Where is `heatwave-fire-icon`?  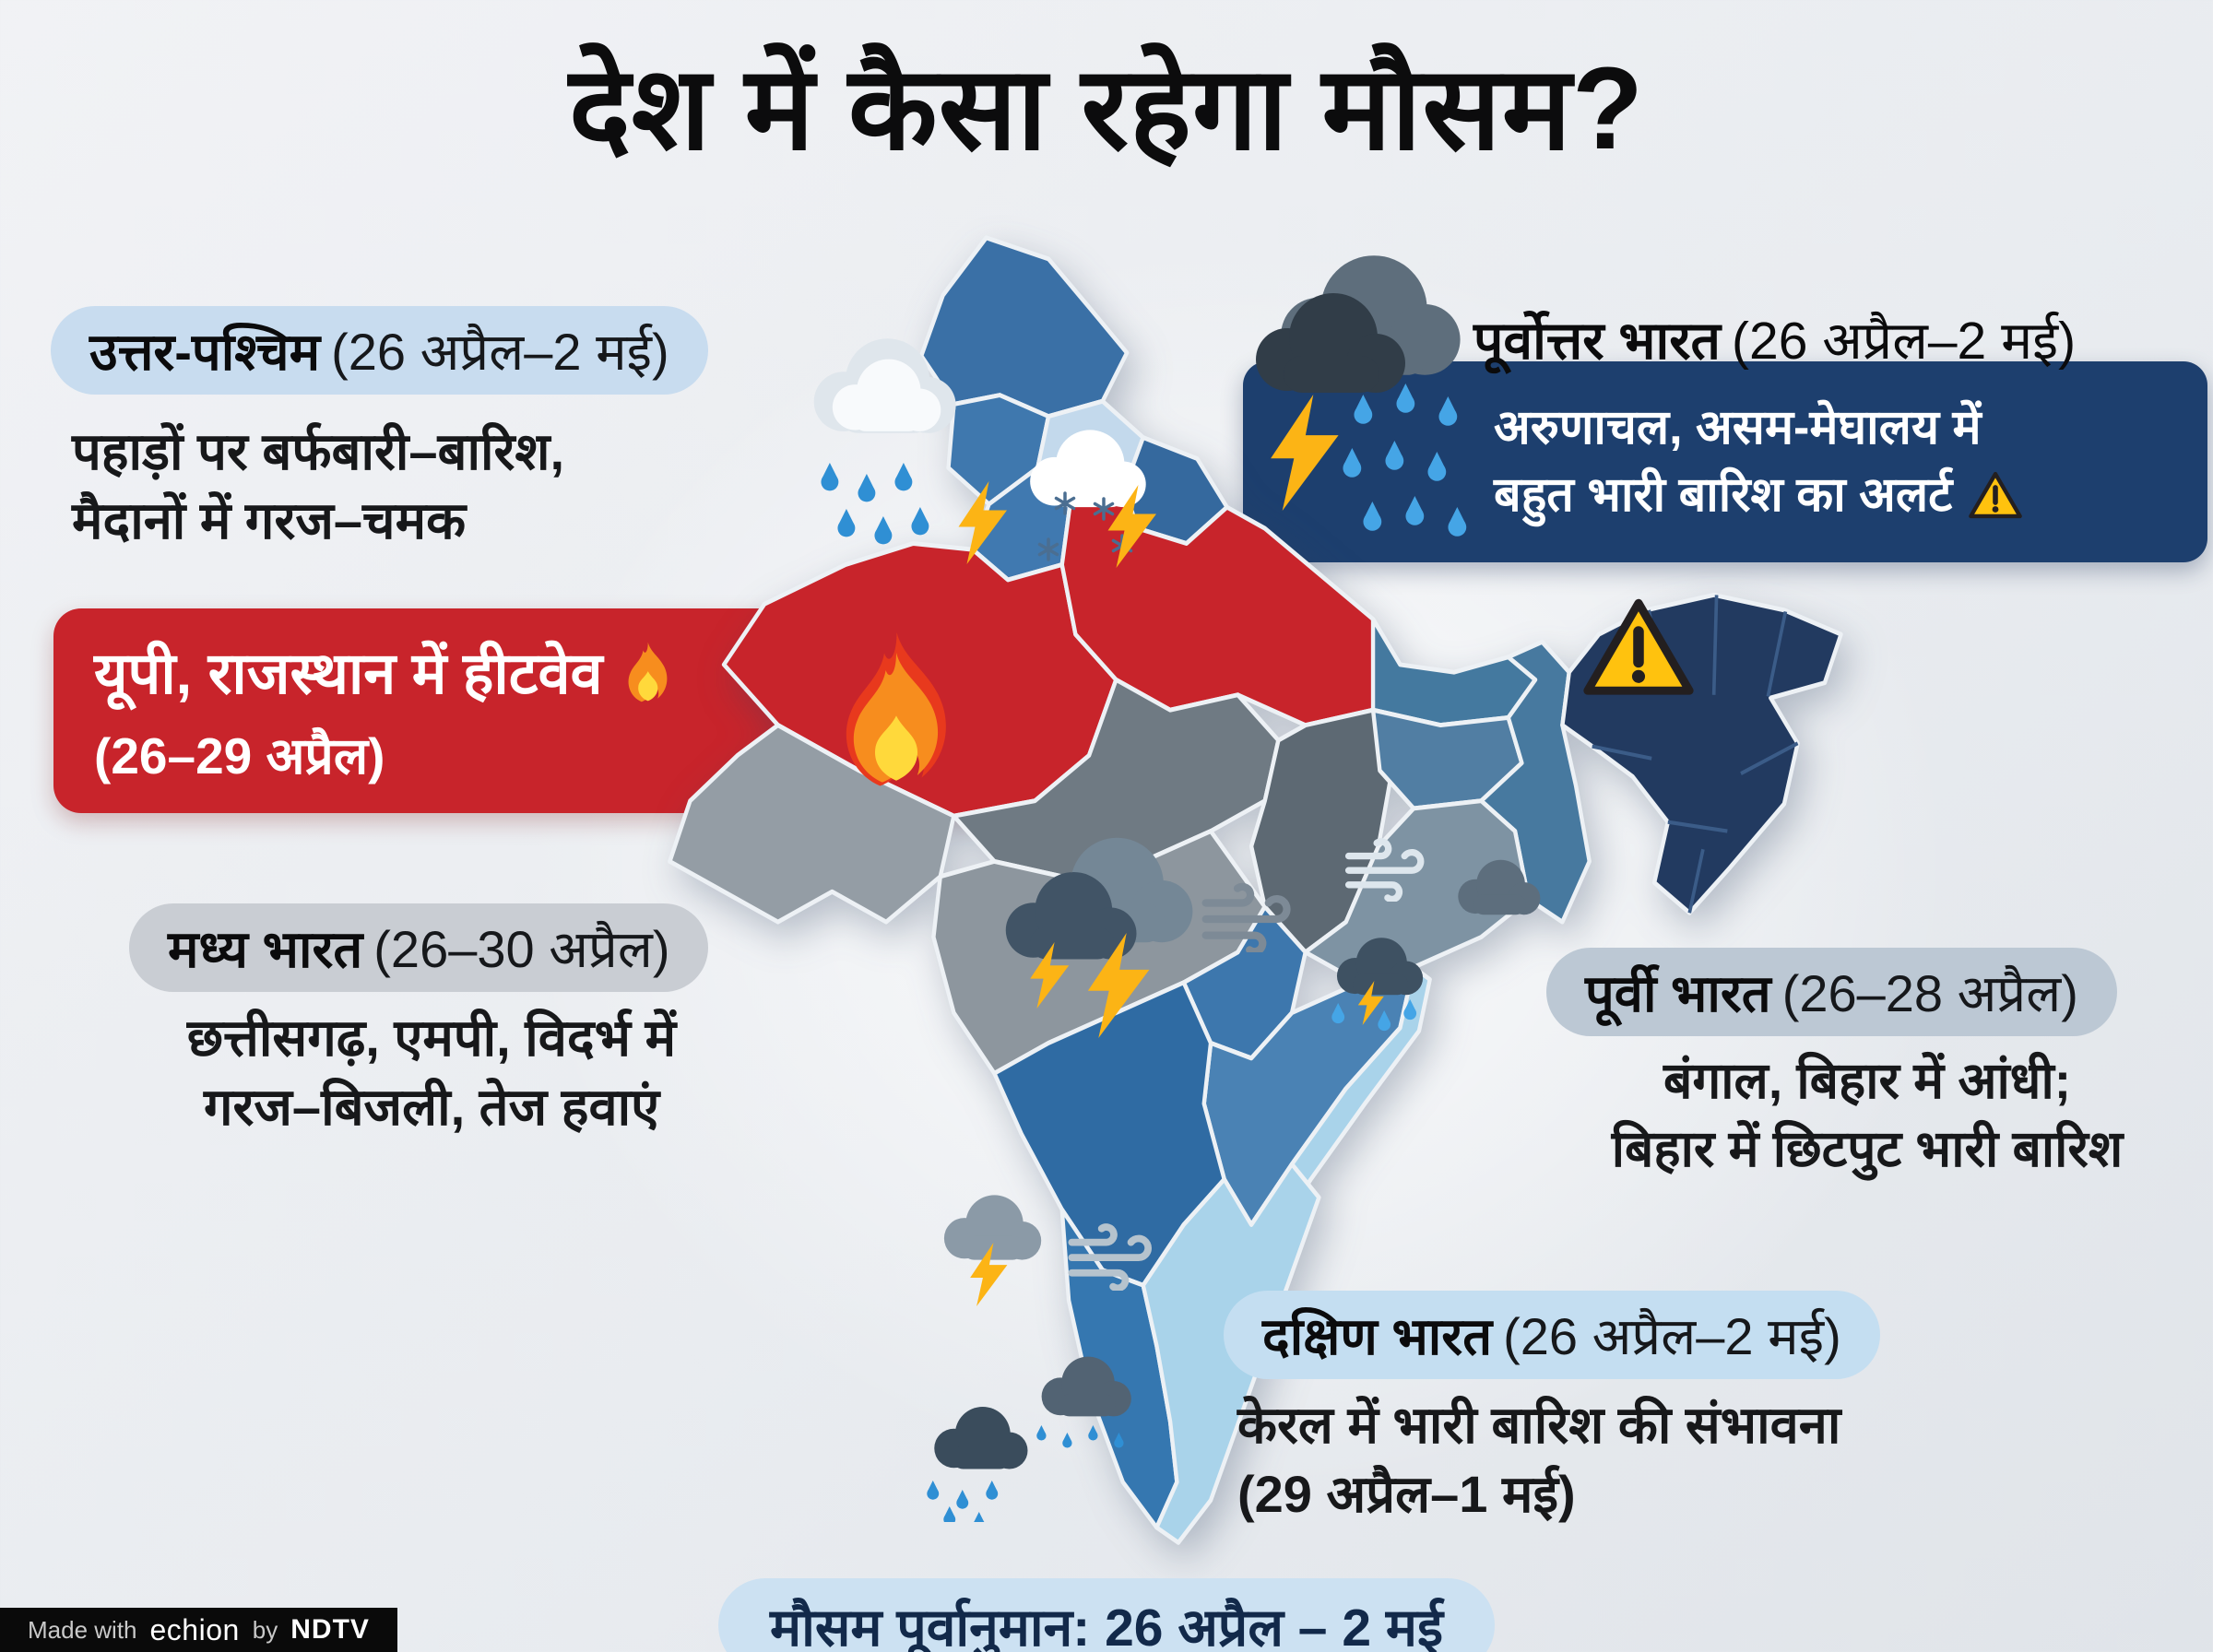
heatwave-fire-icon is located at coordinates (896, 709).